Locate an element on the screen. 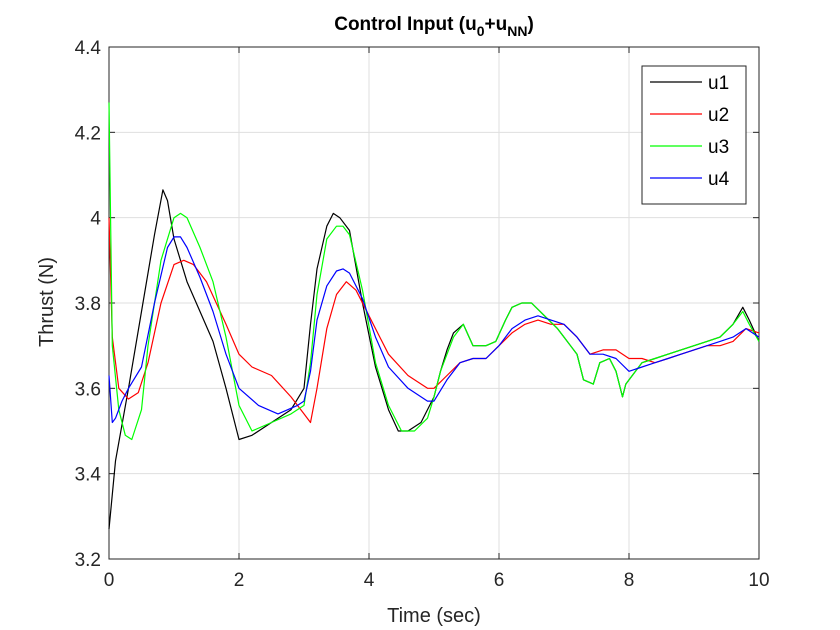  legend: u1 u2 u3 u4 is located at coordinates (694, 135).